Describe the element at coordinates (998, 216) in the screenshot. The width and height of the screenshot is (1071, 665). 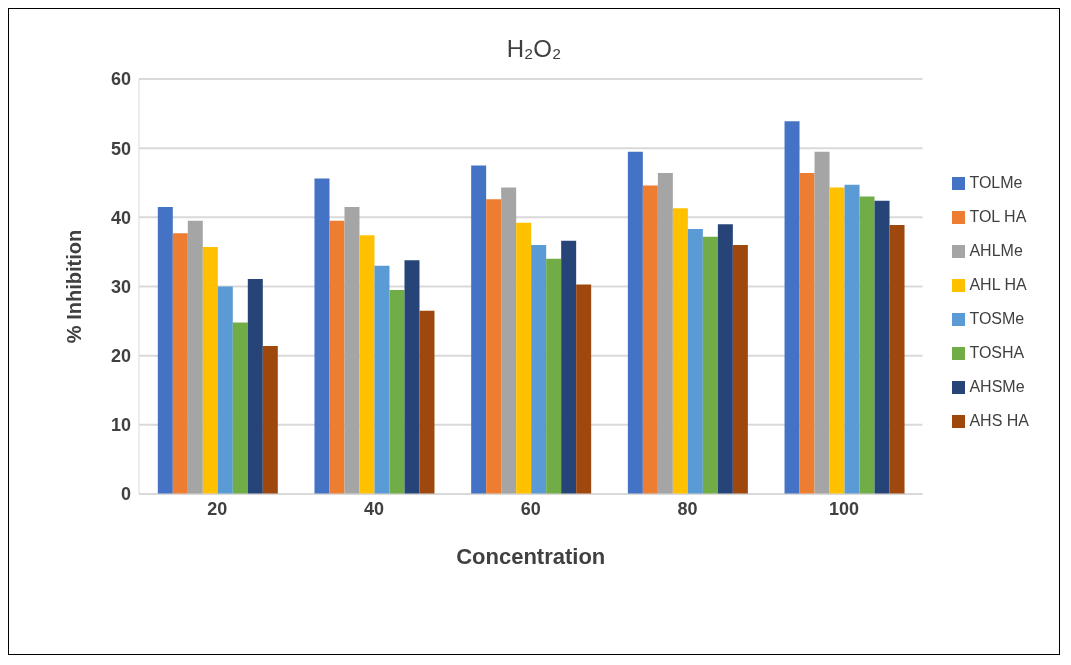
I see `legend-label: TOL HA` at that location.